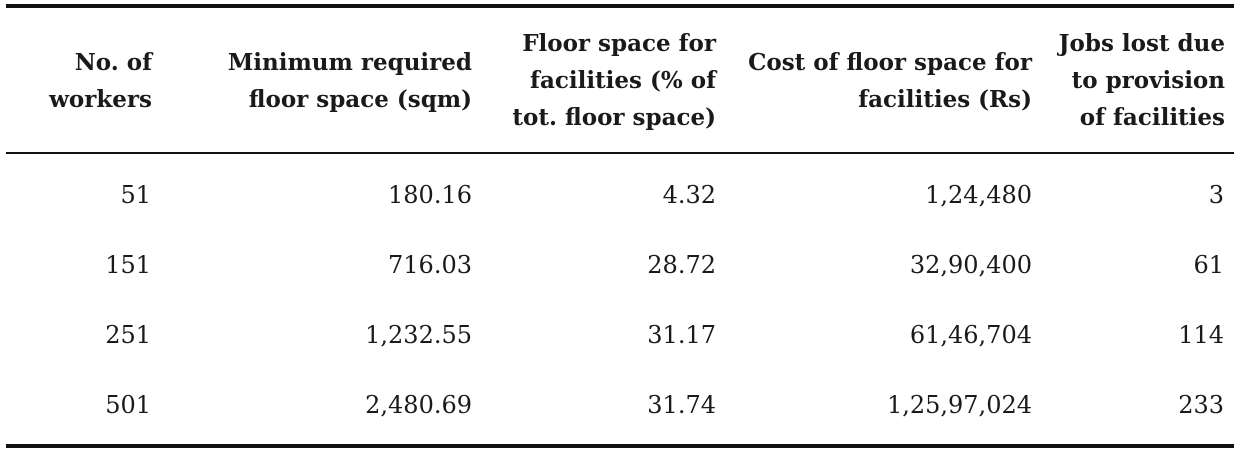 The height and width of the screenshot is (476, 1240). Describe the element at coordinates (884, 79) in the screenshot. I see `header-cost-floor-space: Cost of floor space for facilities (Rs)` at that location.